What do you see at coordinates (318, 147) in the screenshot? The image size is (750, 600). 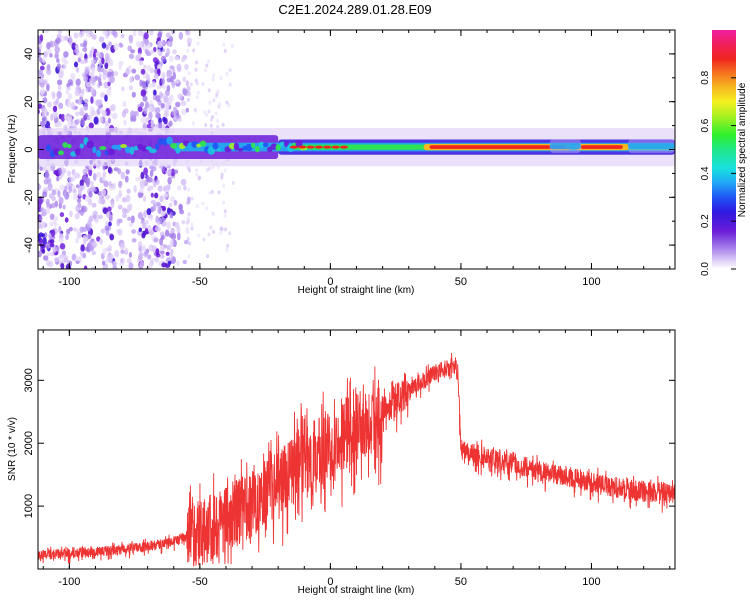 I see `spectrogram-ridge-peak` at bounding box center [318, 147].